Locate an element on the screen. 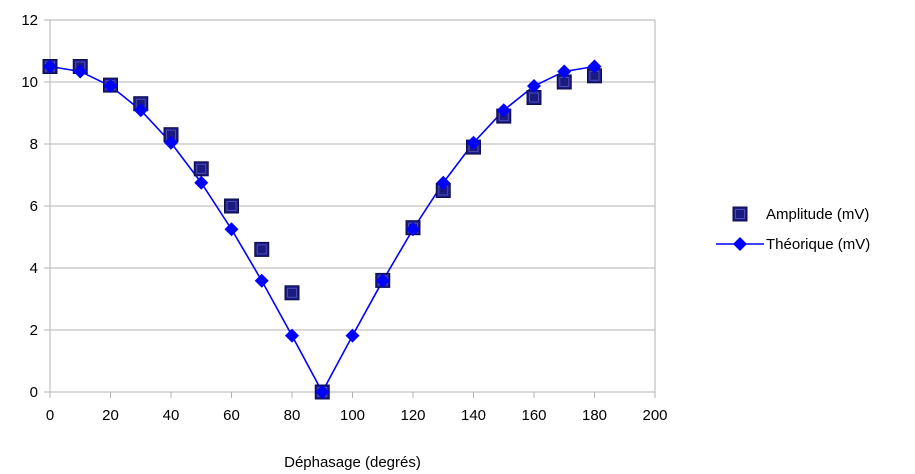 This screenshot has height=474, width=915. y-tick-label-2: 2 is located at coordinates (34, 330).